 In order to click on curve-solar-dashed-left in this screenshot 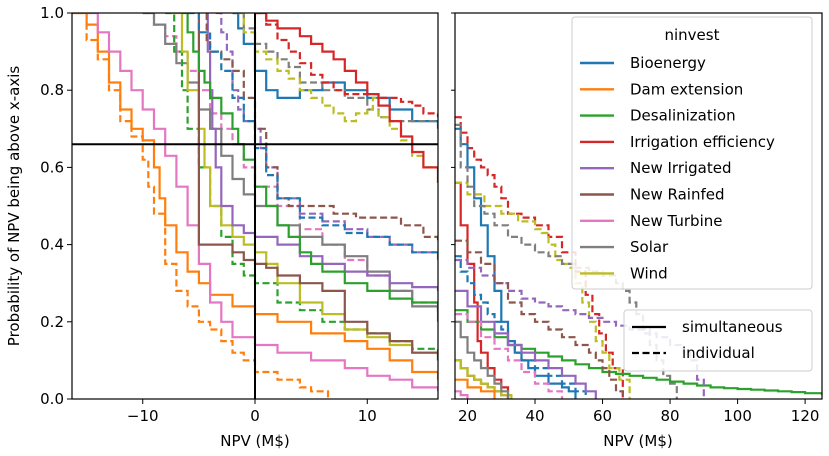, I will do `click(335, 69)`.